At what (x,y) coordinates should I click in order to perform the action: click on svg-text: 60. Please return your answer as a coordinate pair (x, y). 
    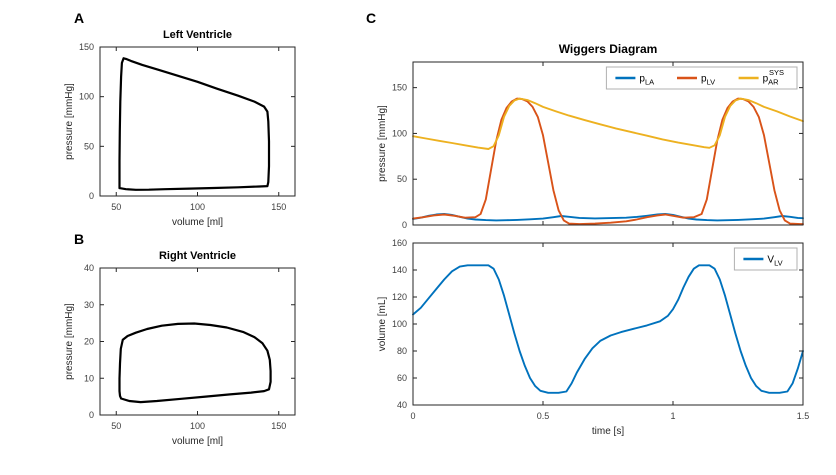
    Looking at the image, I should click on (402, 378).